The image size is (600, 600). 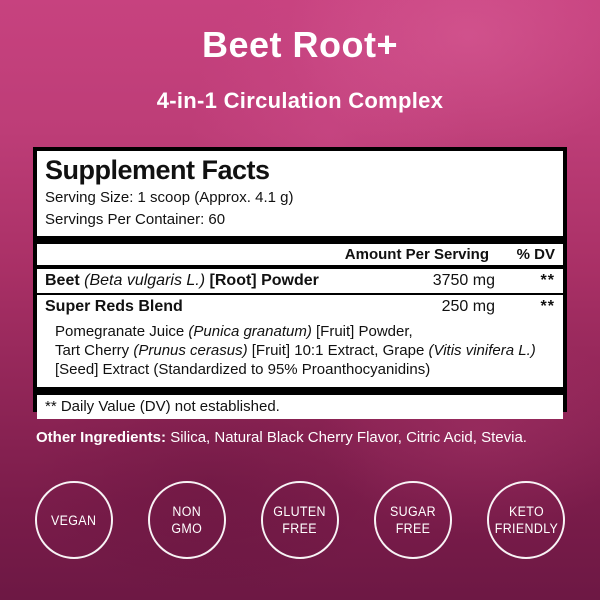 I want to click on badge-label: VEGAN, so click(x=74, y=520).